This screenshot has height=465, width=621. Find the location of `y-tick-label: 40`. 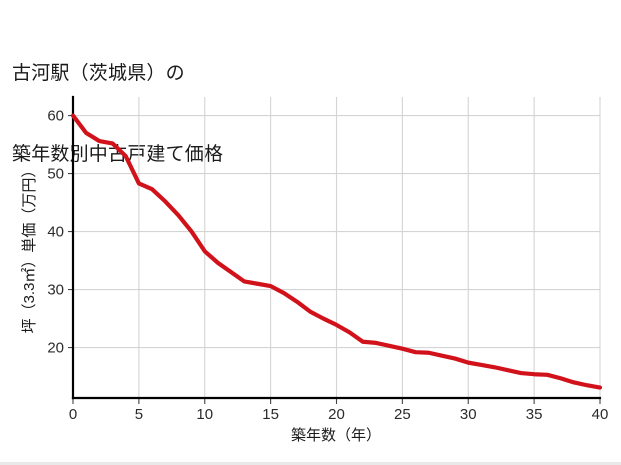

y-tick-label: 40 is located at coordinates (55, 232).